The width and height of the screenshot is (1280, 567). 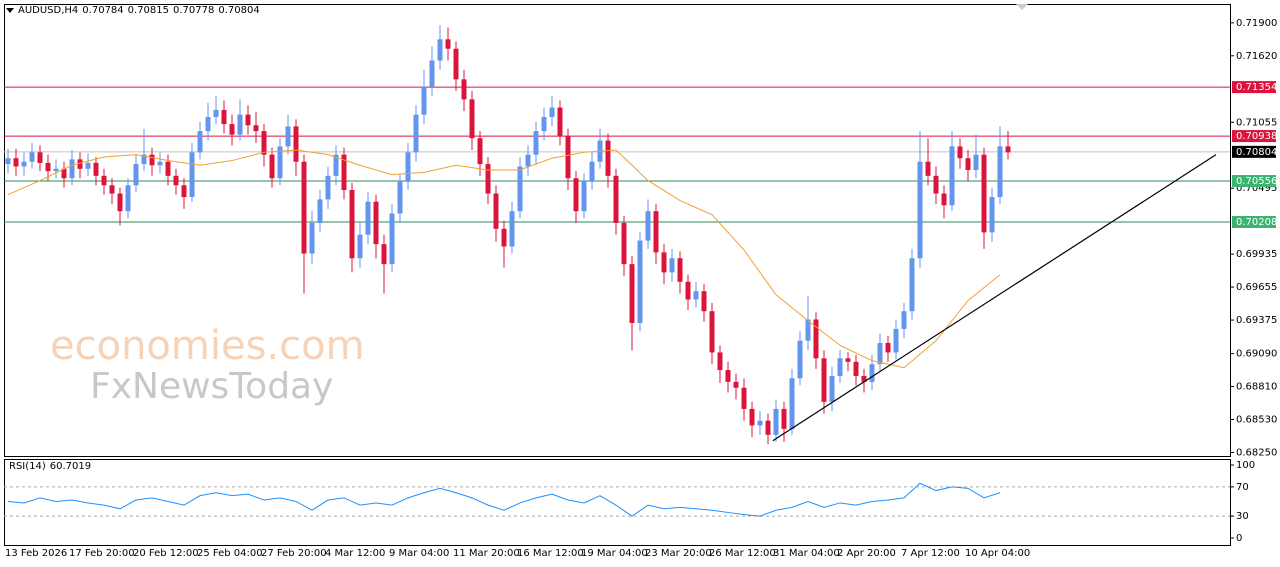 I want to click on rsi-frame, so click(x=617, y=502).